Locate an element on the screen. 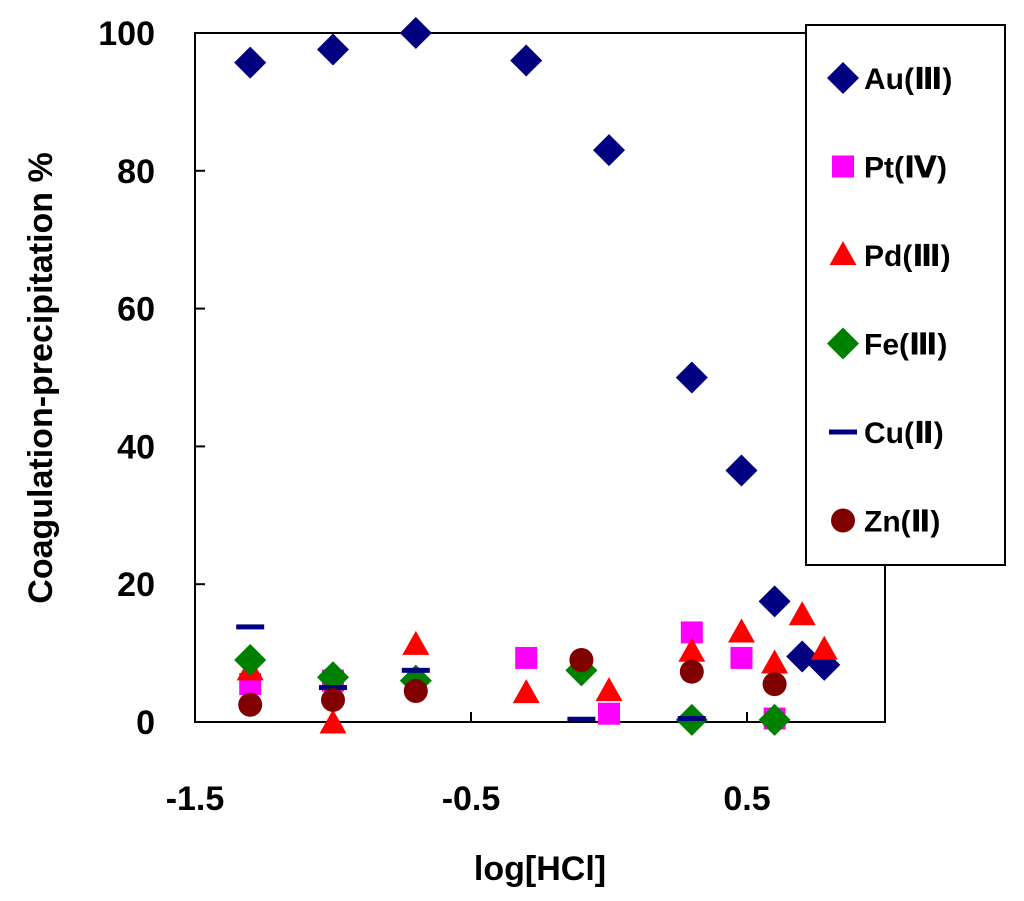 The width and height of the screenshot is (1024, 901). x-tick-label: -1.5 is located at coordinates (195, 799).